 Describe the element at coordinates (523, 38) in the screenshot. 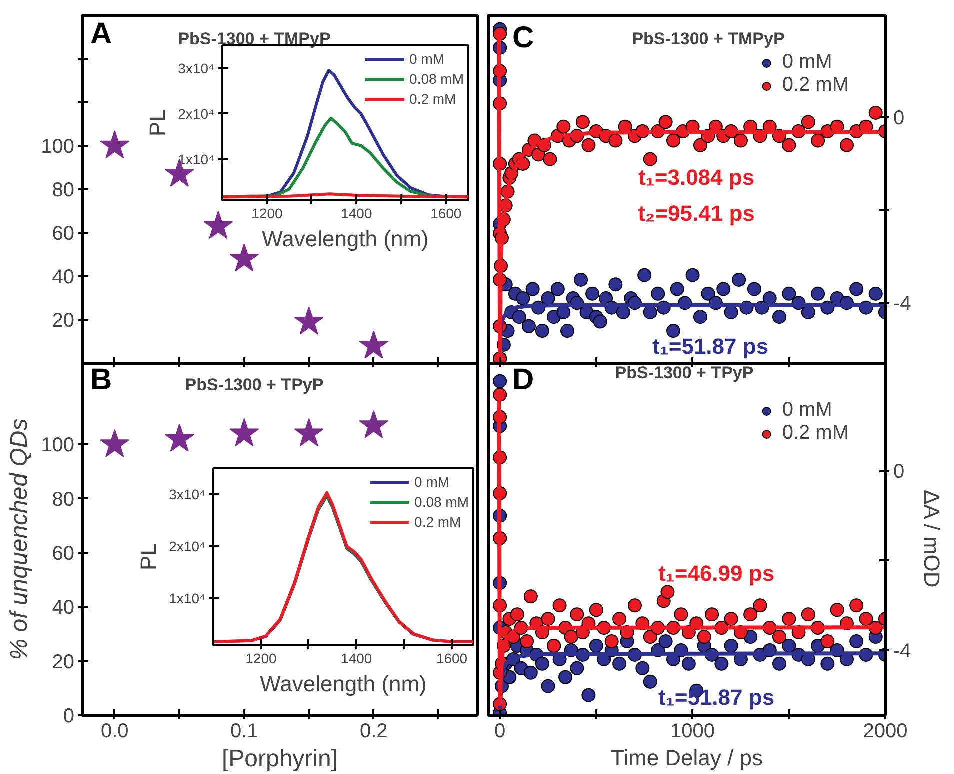

I see `annotation: C` at that location.